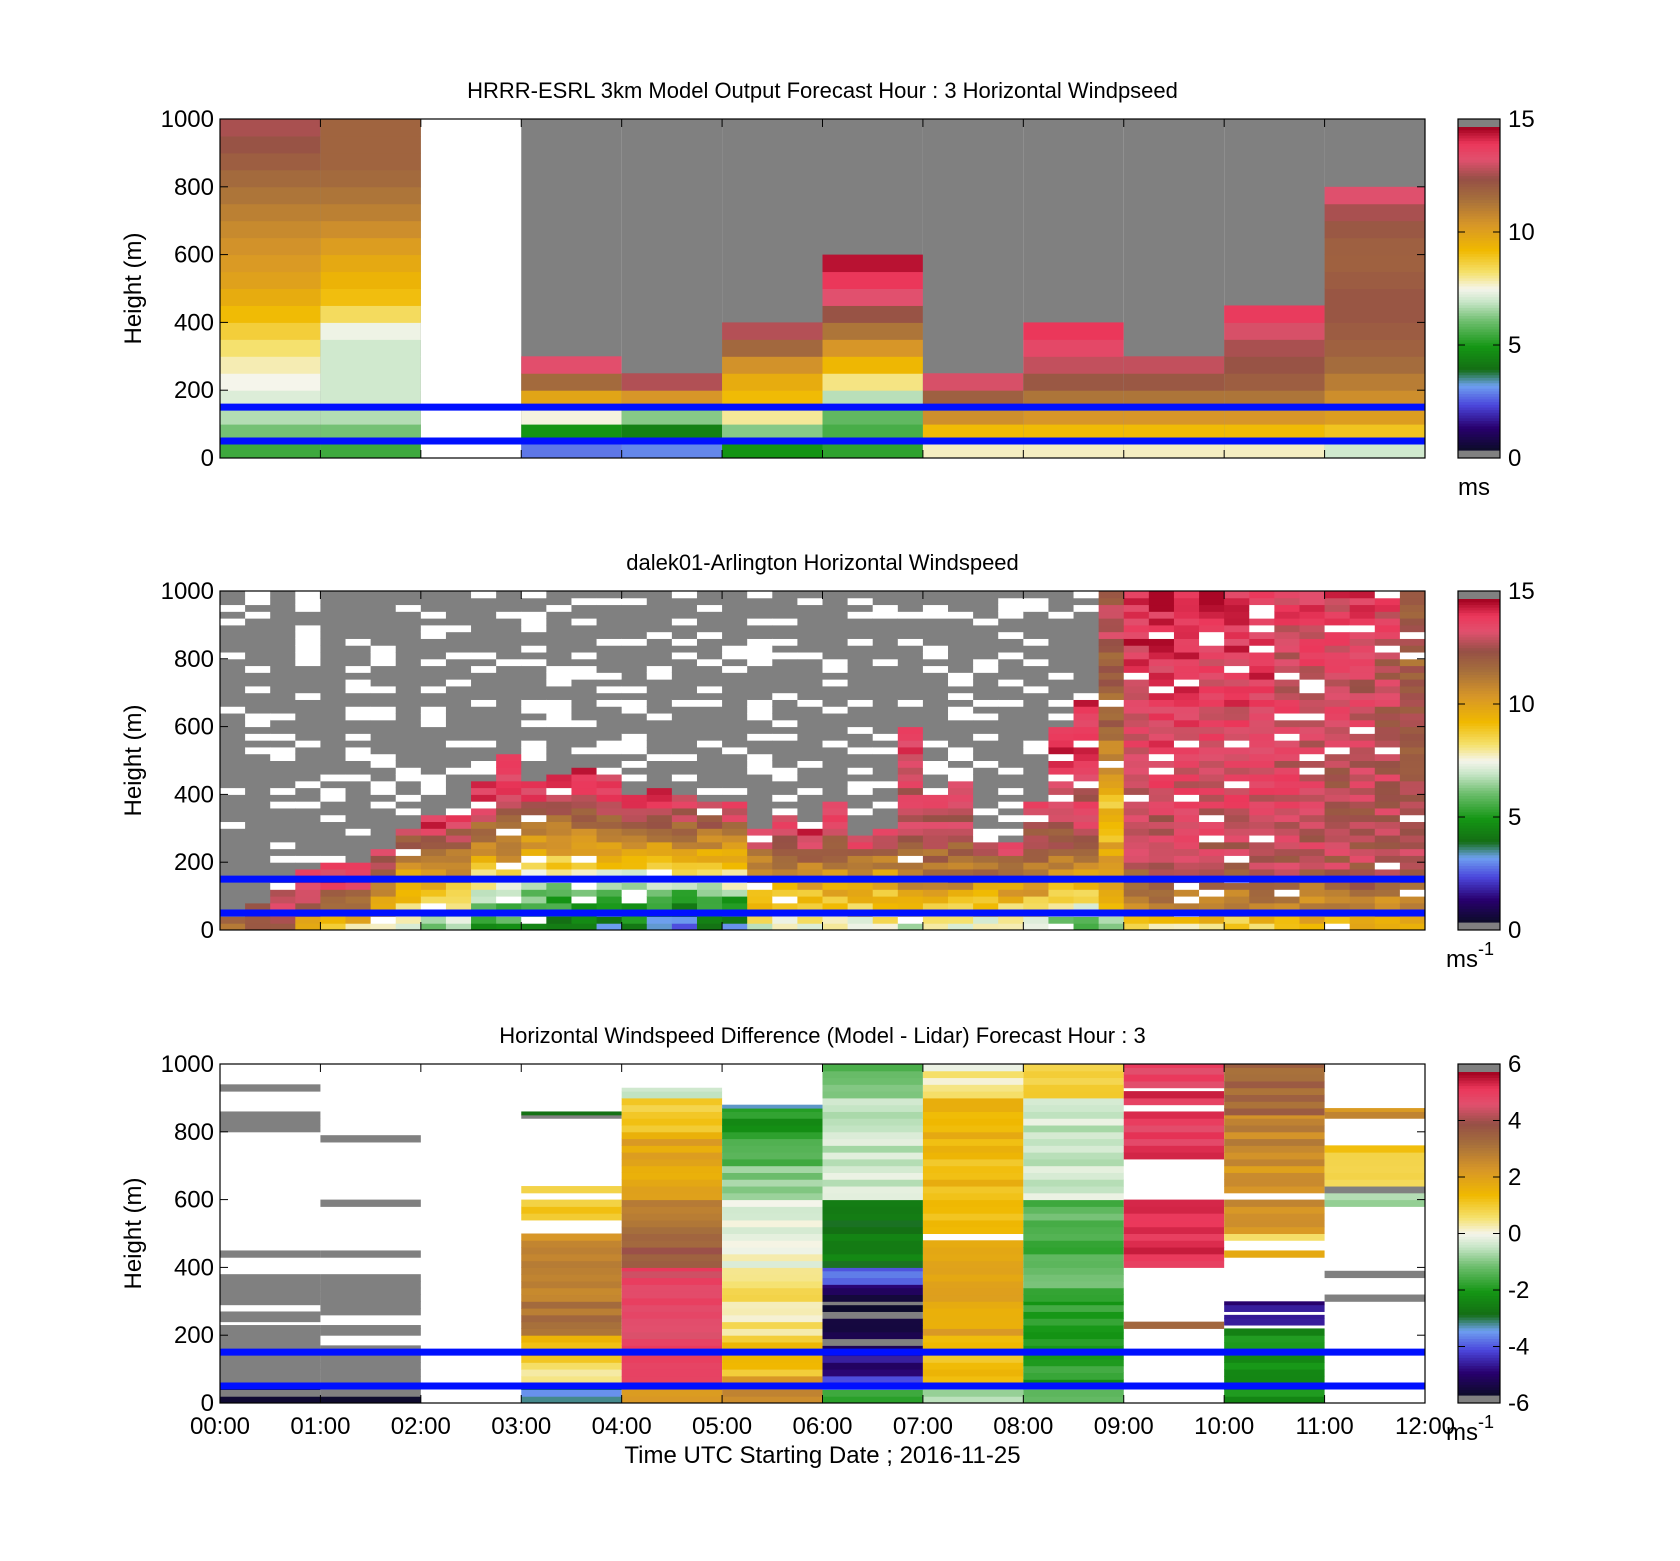 The height and width of the screenshot is (1561, 1680). I want to click on x-tick-label: 10:00, so click(1224, 1426).